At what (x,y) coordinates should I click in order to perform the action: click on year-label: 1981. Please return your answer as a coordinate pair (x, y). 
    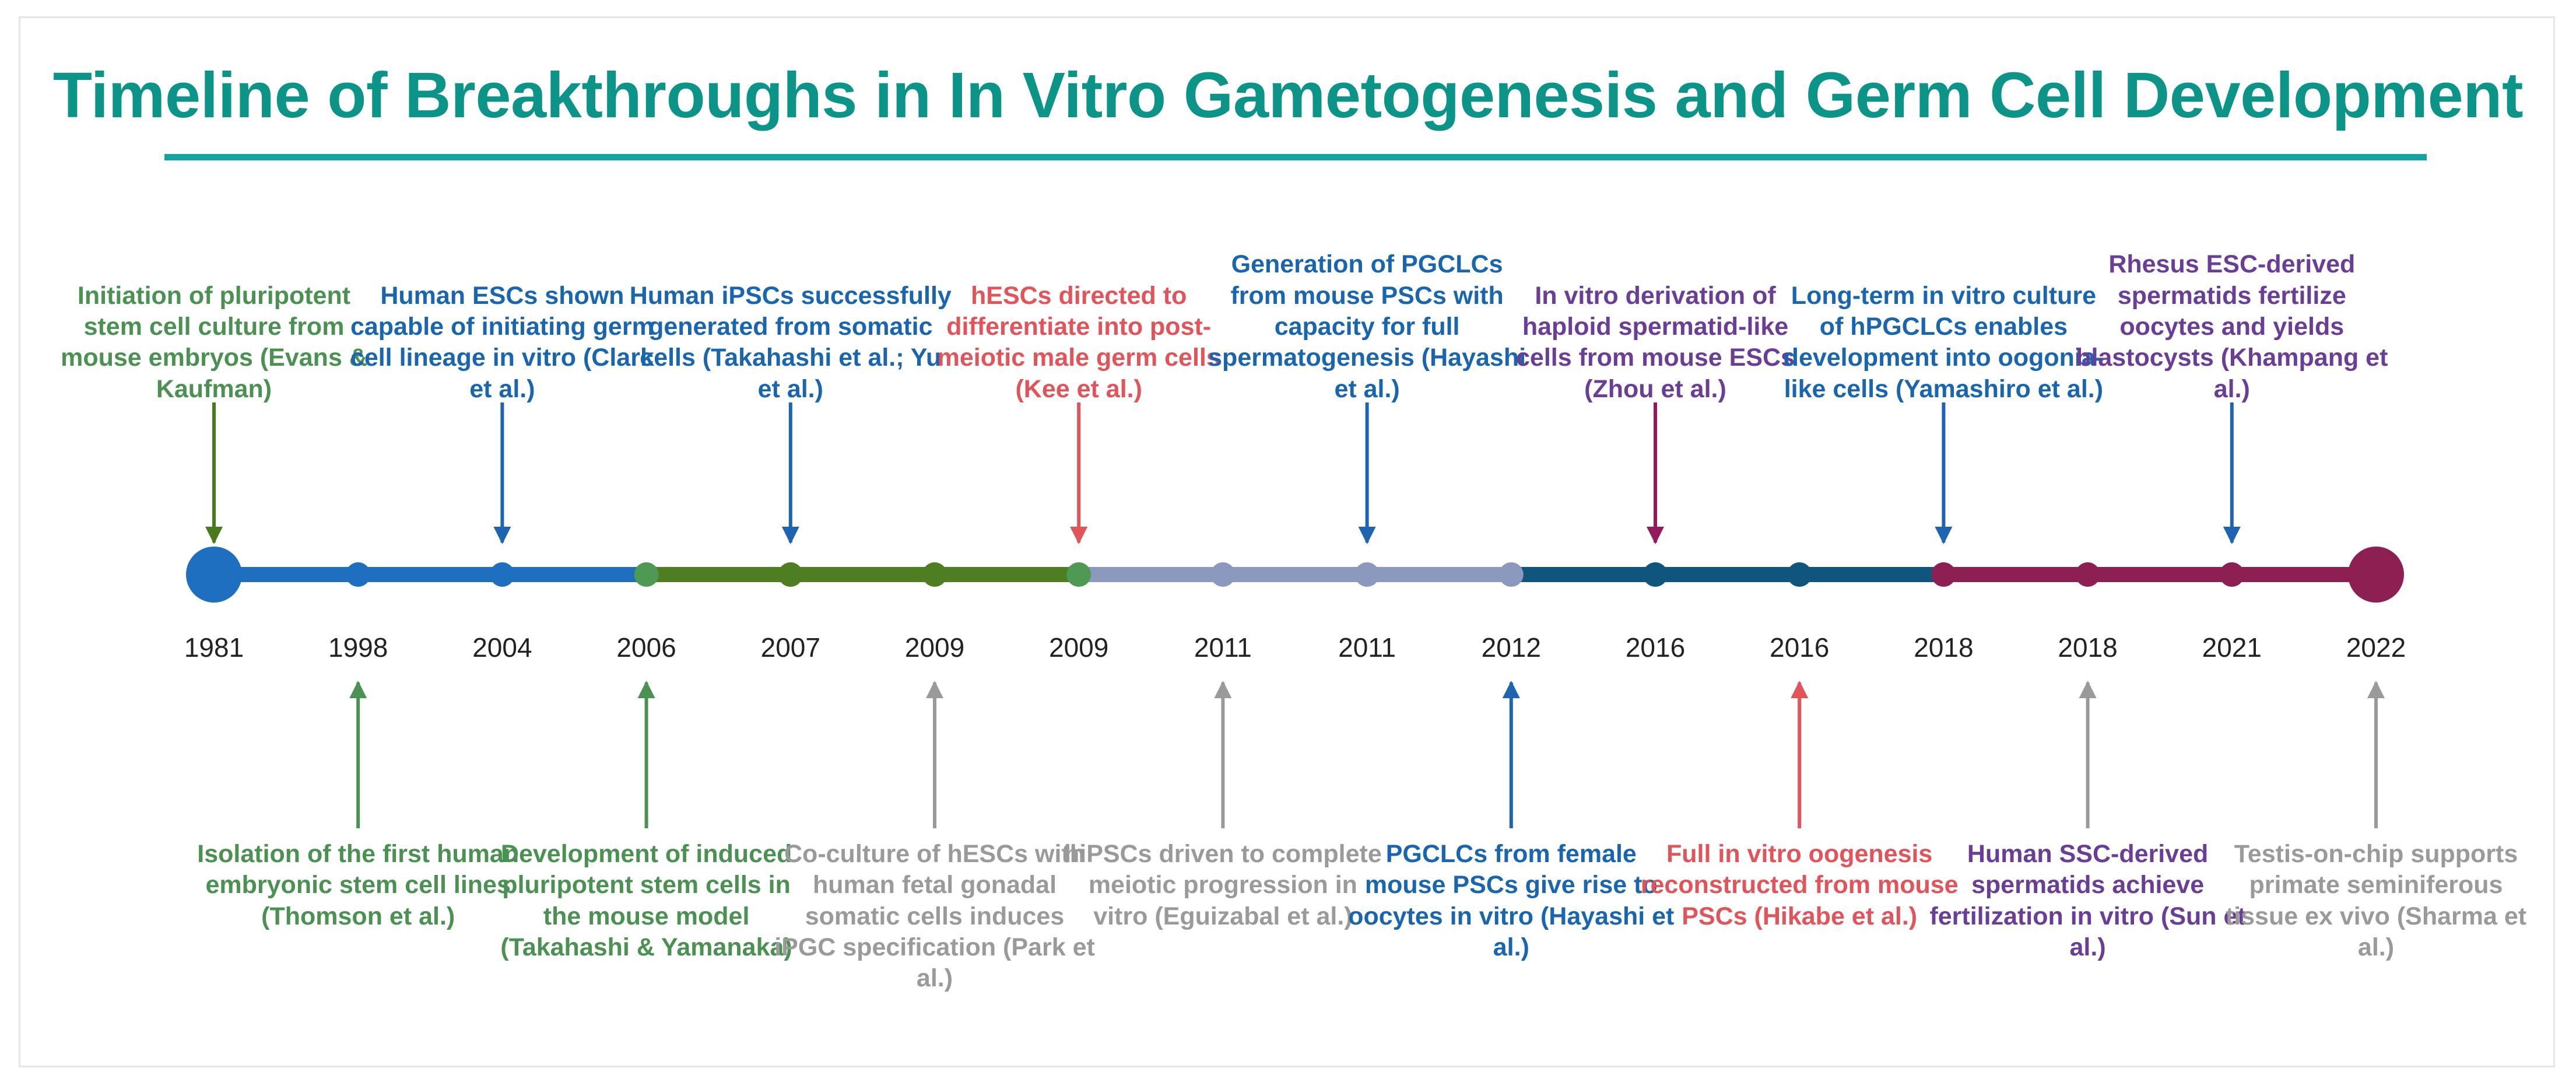
    Looking at the image, I should click on (214, 647).